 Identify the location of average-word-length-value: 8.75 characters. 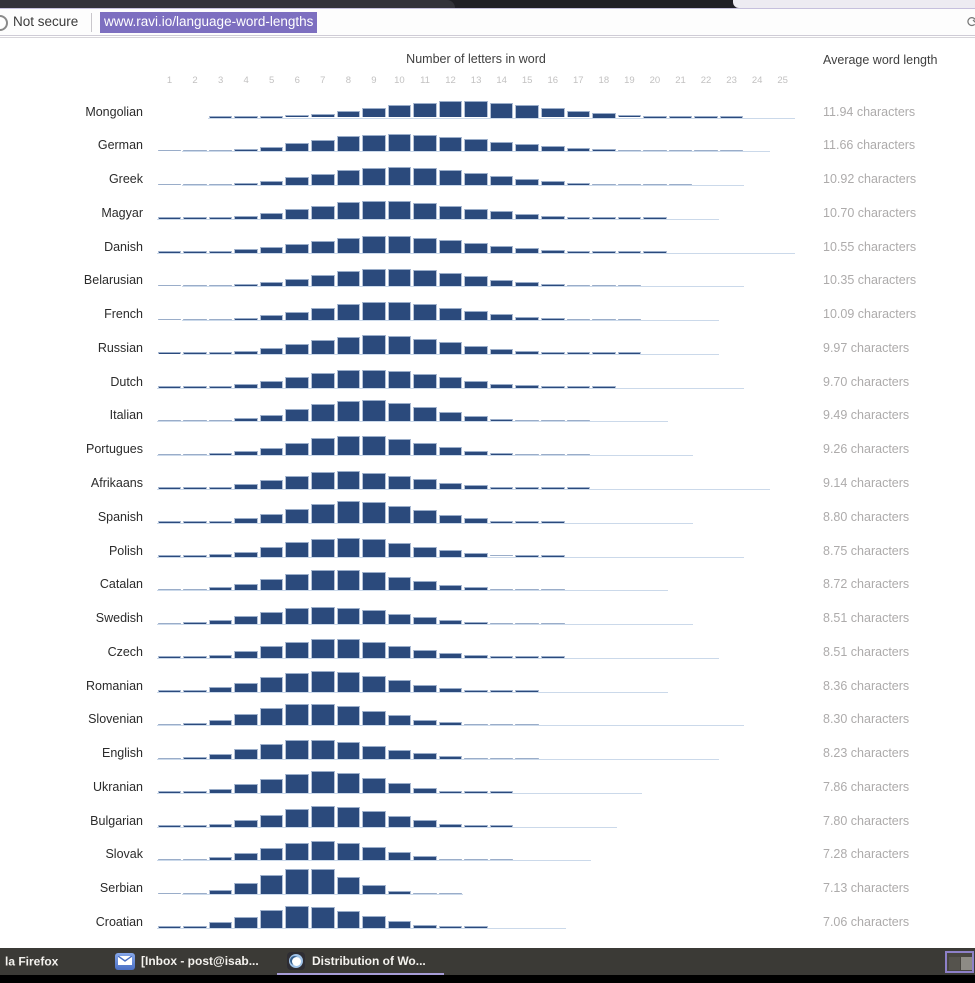
(866, 550).